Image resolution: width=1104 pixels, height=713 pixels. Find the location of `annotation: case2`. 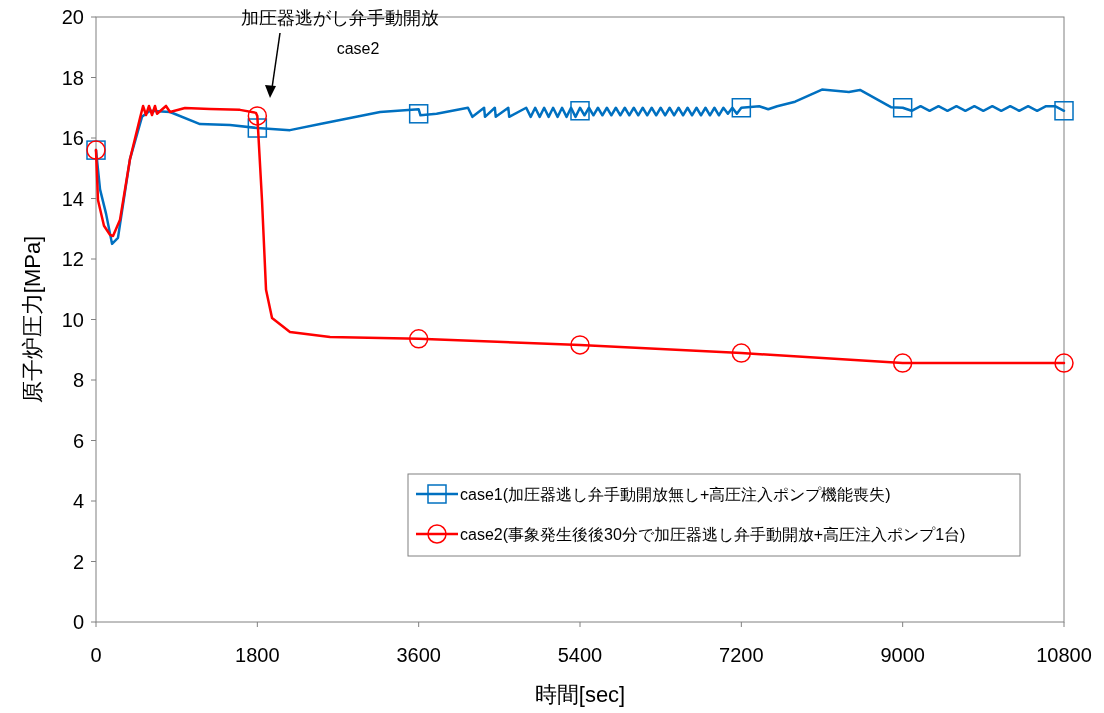

annotation: case2 is located at coordinates (358, 48).